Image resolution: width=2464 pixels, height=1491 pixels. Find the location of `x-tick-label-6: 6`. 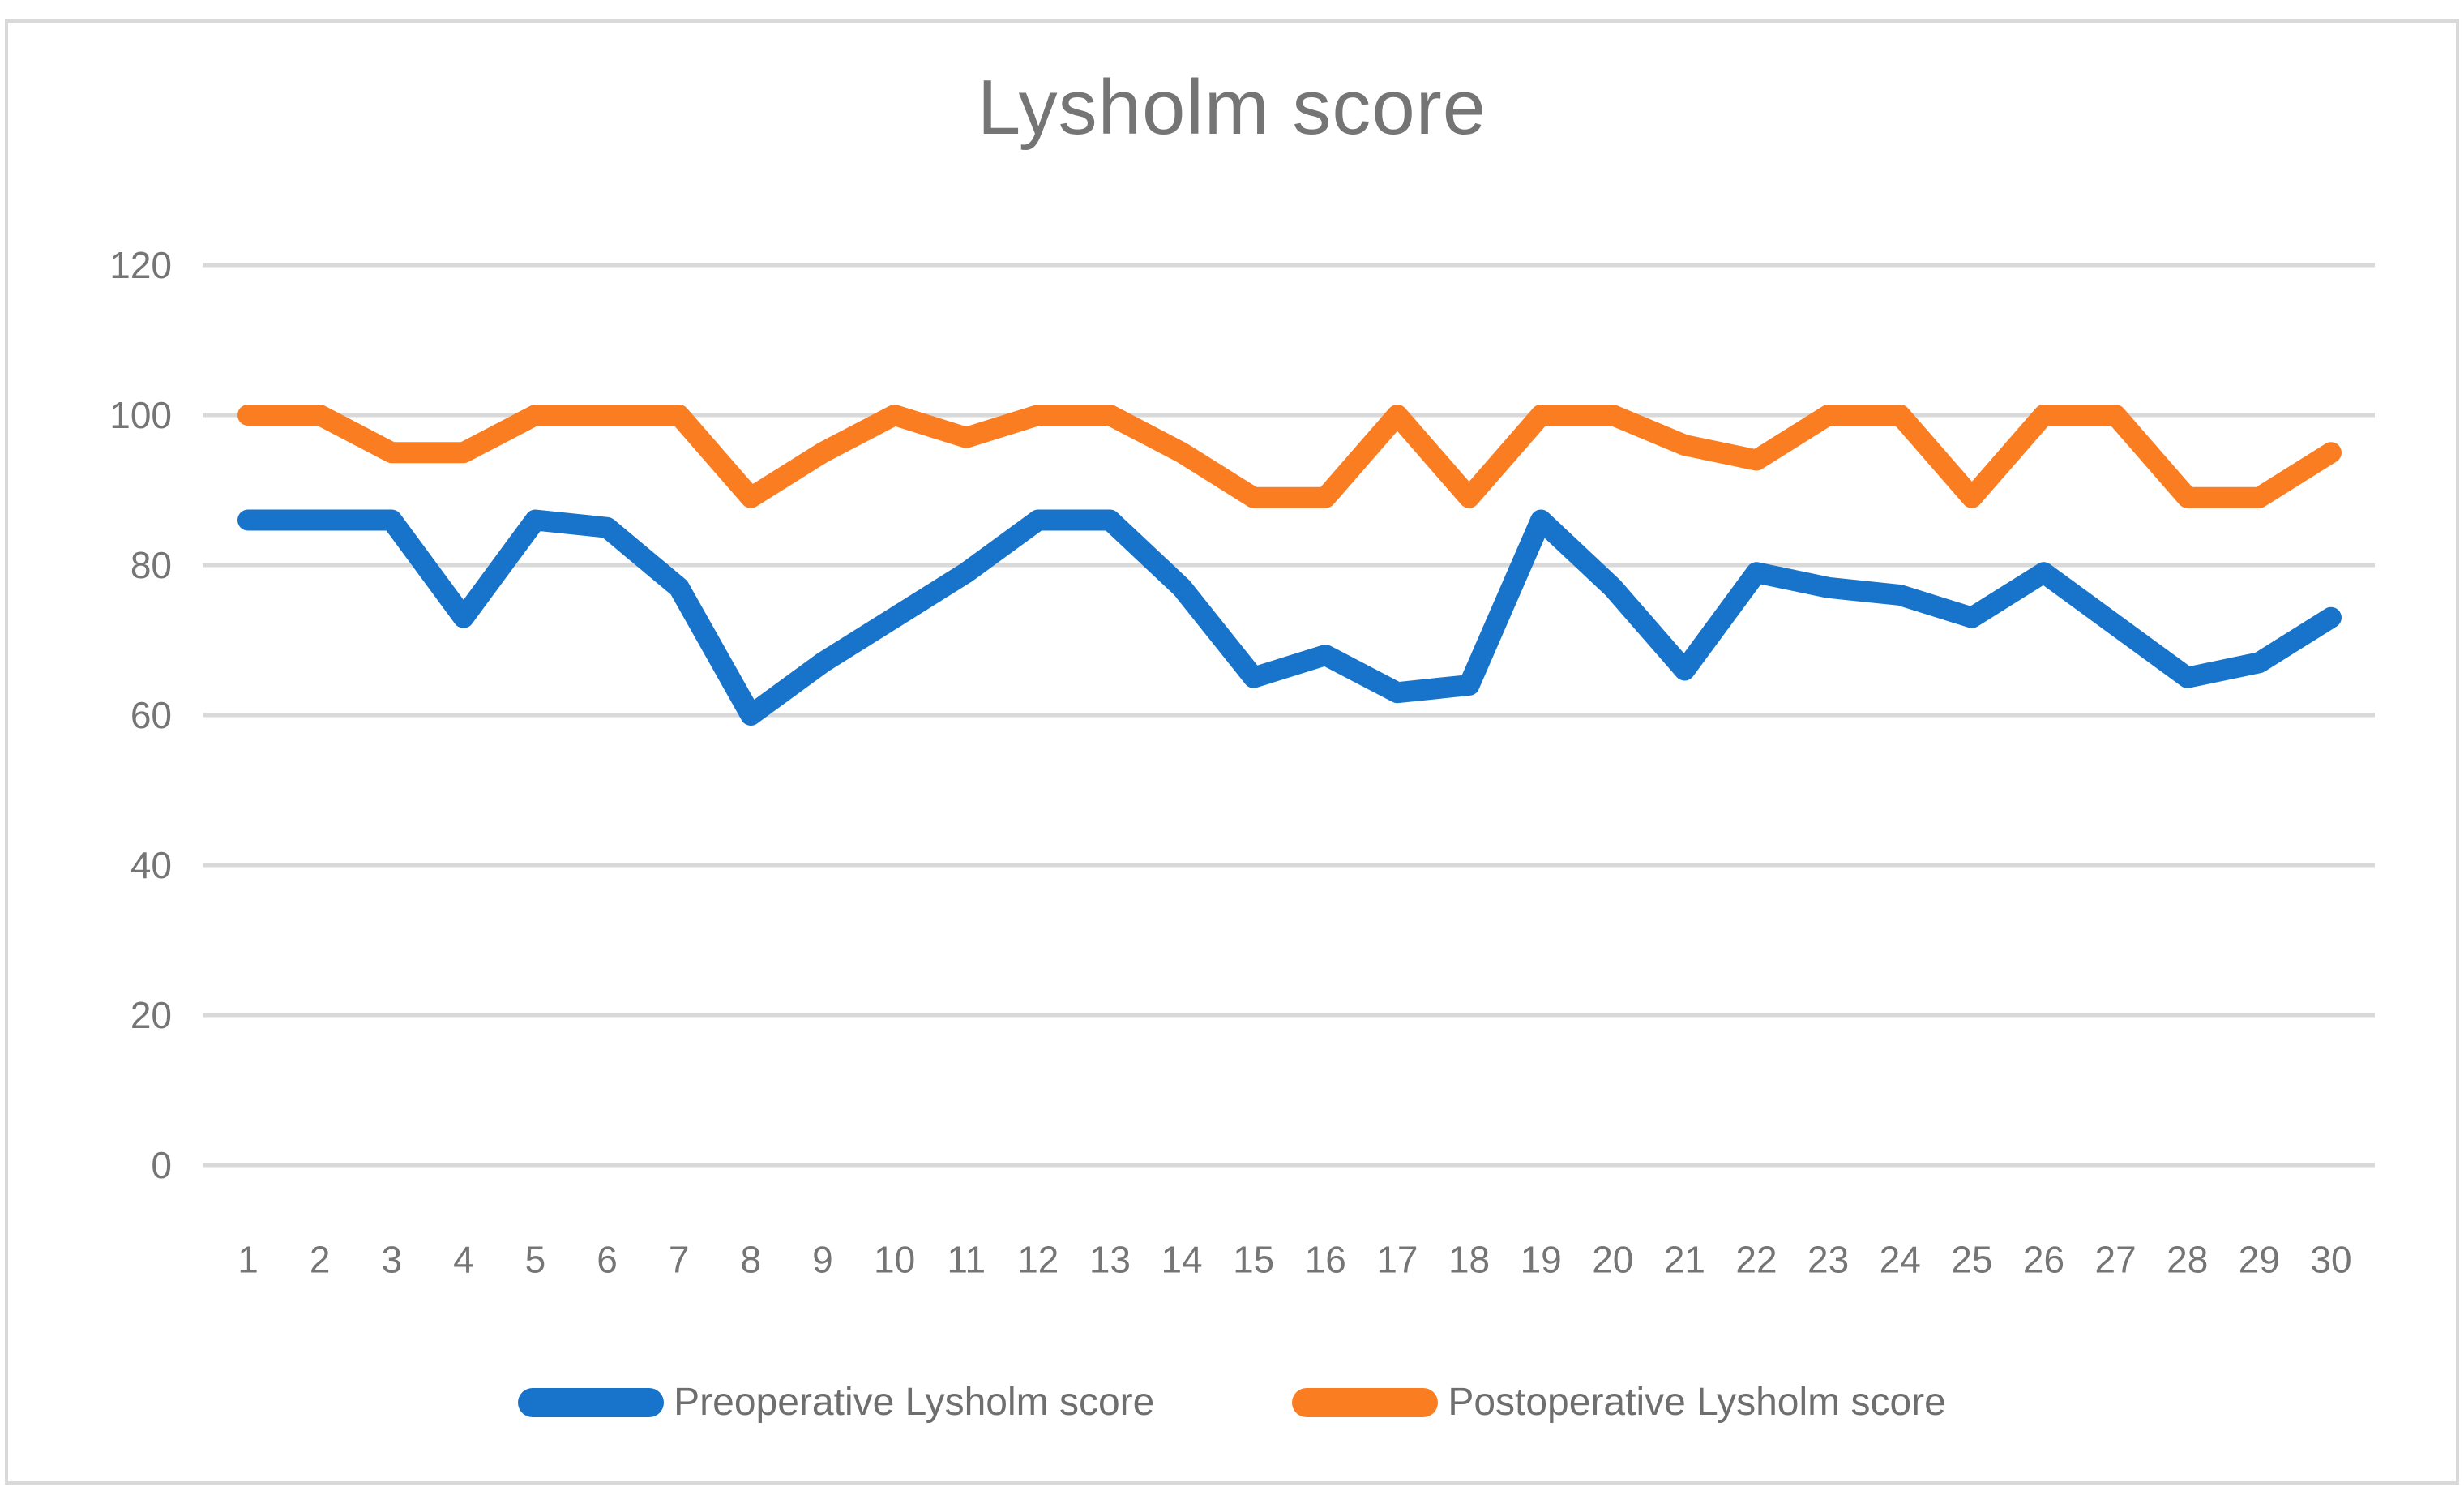

x-tick-label-6: 6 is located at coordinates (607, 1260).